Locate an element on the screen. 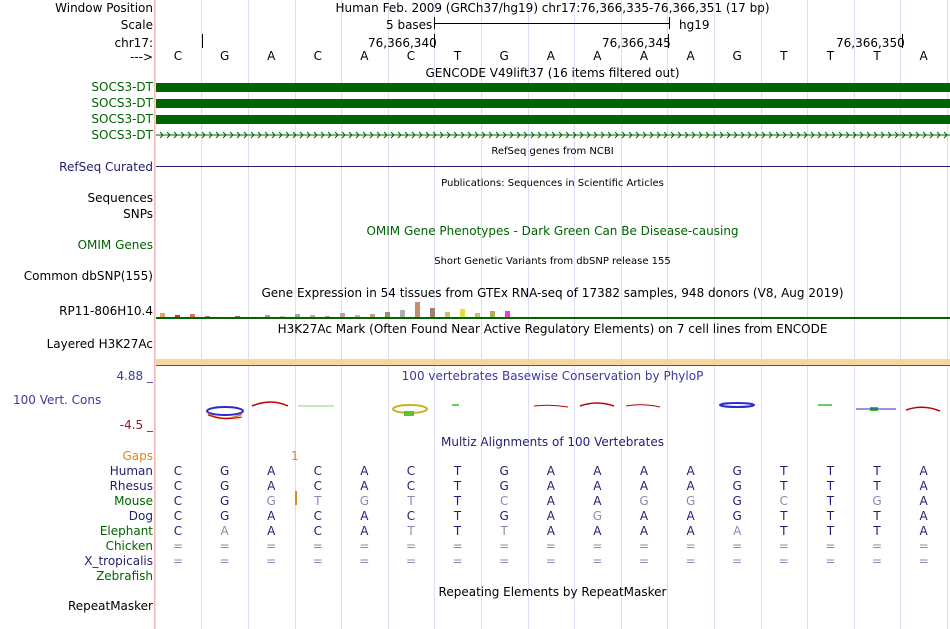  refseq-track-title: RefSeq genes from NCBI is located at coordinates (552, 151).